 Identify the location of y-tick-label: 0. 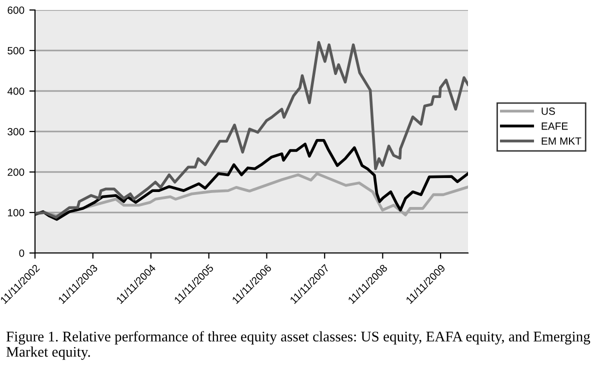
(21, 253).